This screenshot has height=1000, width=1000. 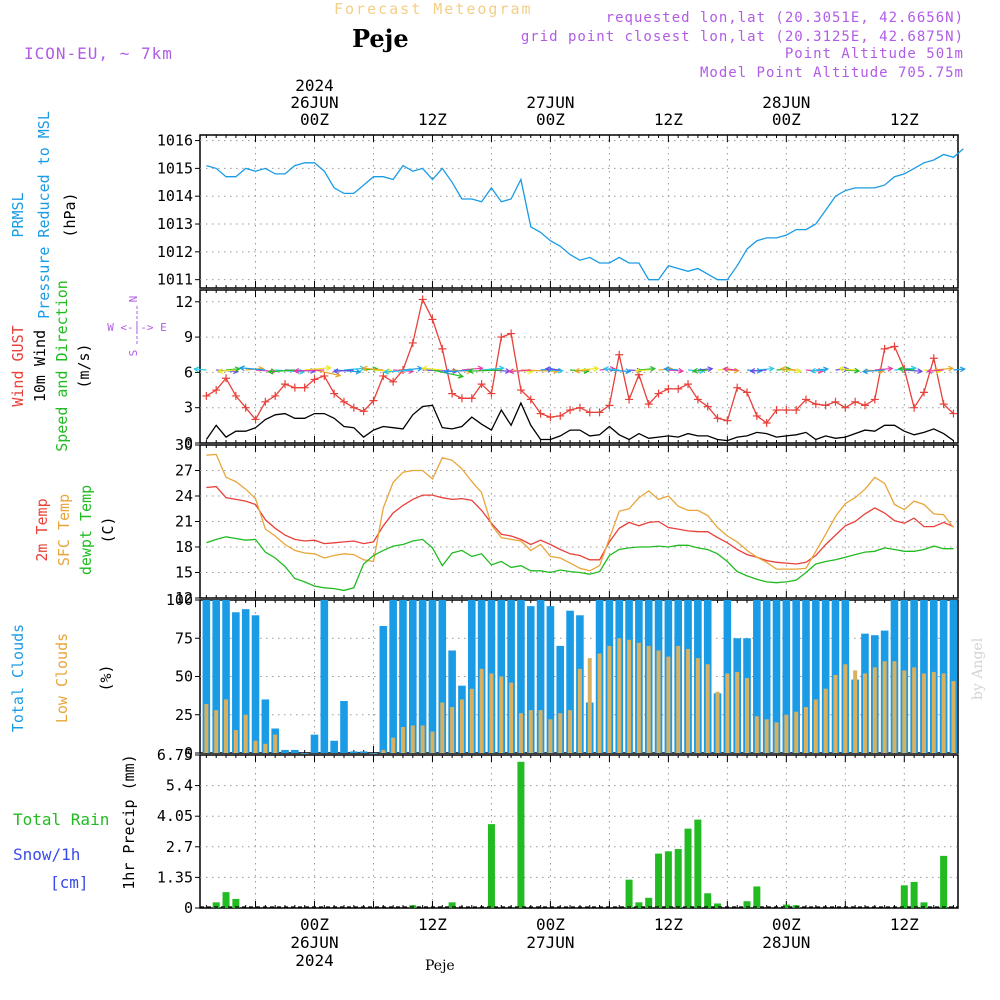 I want to click on temp-panel-label: (C), so click(x=108, y=529).